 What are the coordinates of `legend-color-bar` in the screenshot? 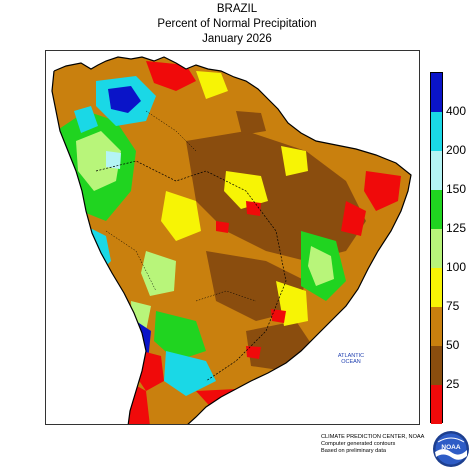 It's located at (436, 248).